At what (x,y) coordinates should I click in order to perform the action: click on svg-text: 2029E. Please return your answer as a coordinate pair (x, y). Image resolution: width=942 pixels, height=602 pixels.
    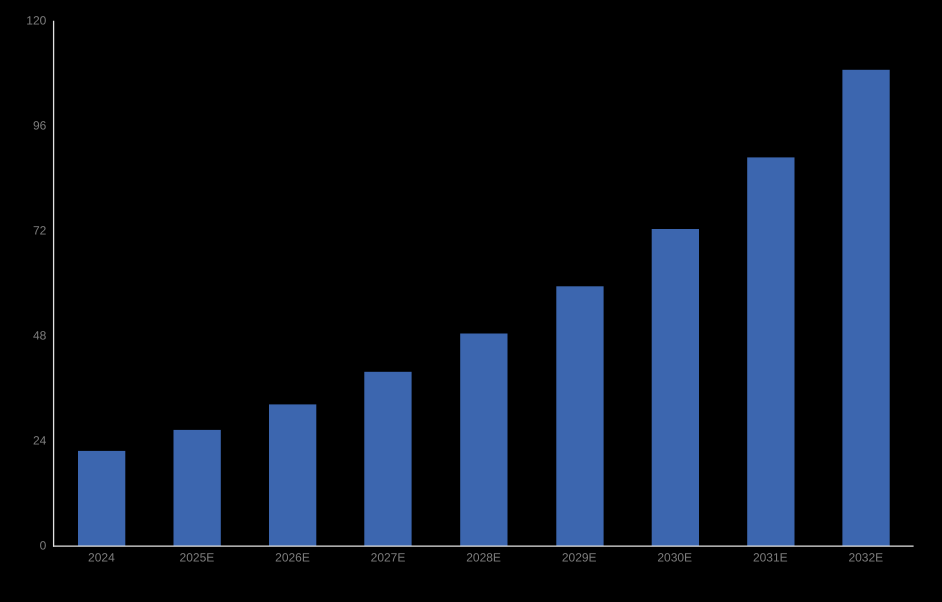
    Looking at the image, I should click on (579, 558).